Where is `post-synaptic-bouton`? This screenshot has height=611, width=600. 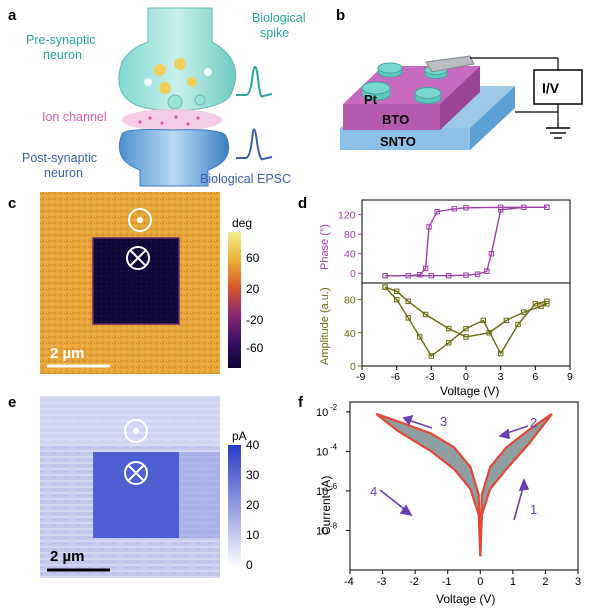
post-synaptic-bouton is located at coordinates (174, 158).